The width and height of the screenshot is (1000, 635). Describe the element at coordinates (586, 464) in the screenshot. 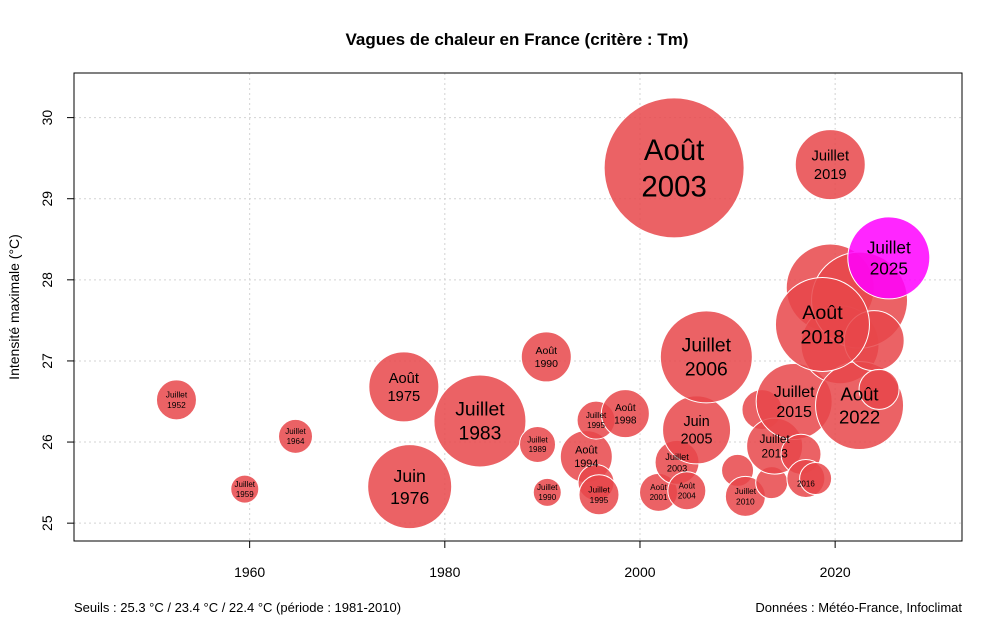

I see `bubble-year-label: 1994` at that location.